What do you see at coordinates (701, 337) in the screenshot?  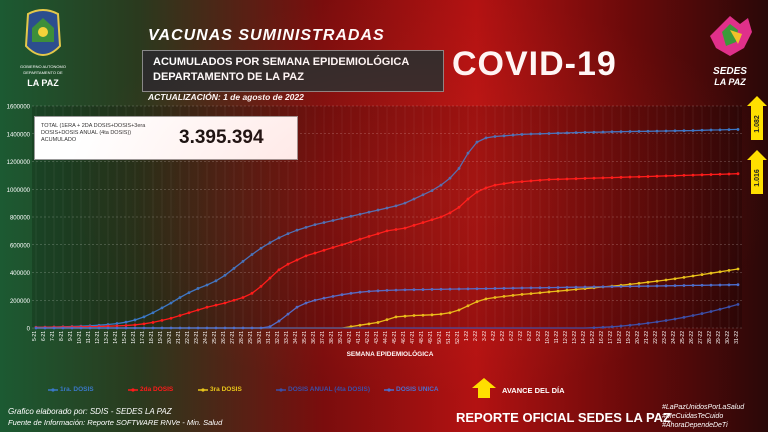 I see `x-tick-label: 27-22` at bounding box center [701, 337].